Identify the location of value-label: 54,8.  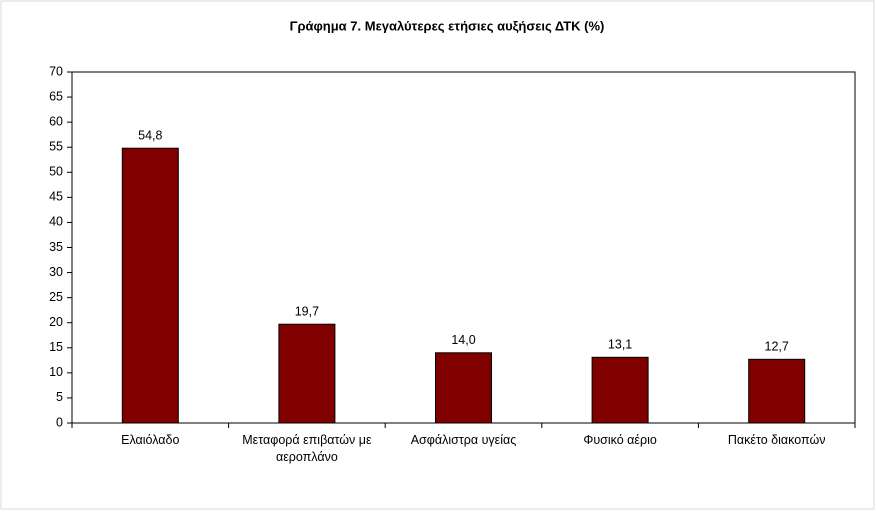
(150, 136).